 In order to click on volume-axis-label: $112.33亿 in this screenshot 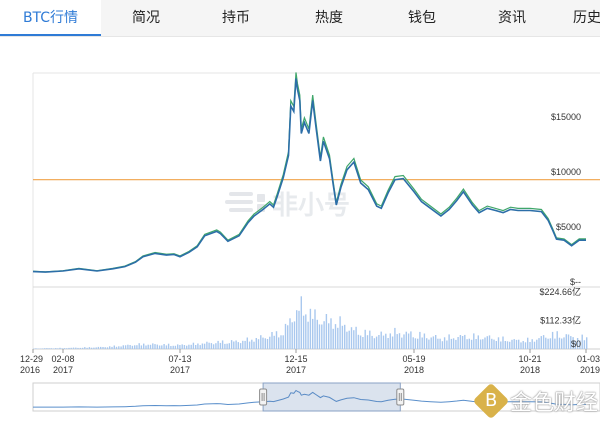, I will do `click(560, 320)`.